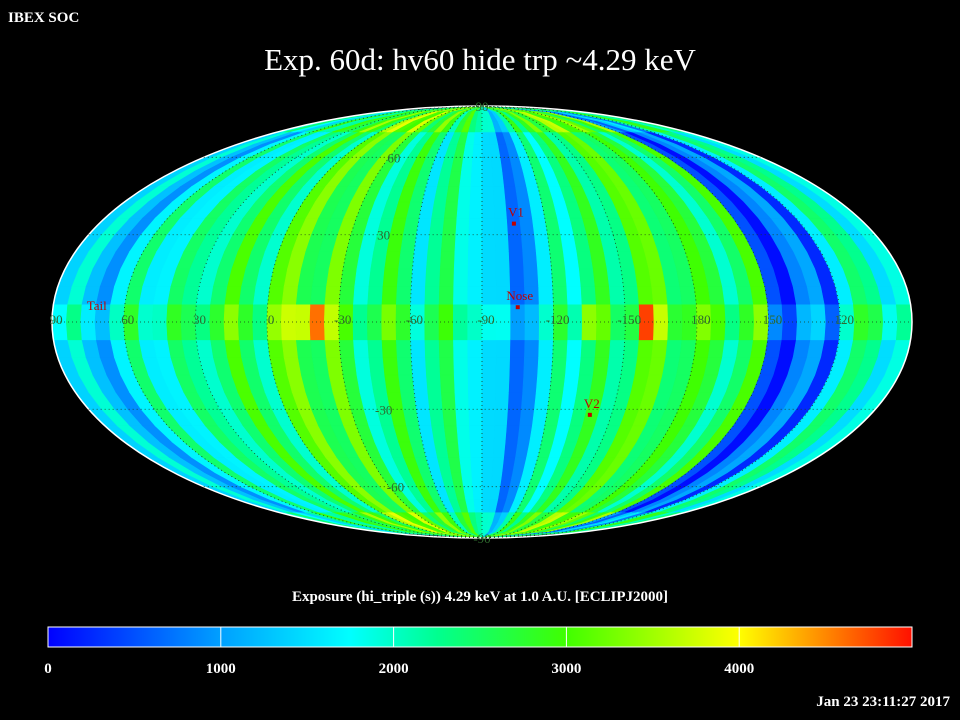  Describe the element at coordinates (127, 319) in the screenshot. I see `longitude-label: 60` at that location.